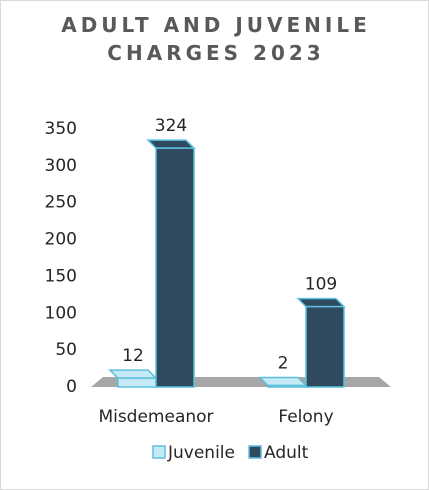 Image resolution: width=429 pixels, height=490 pixels. I want to click on data-label: 12, so click(133, 356).